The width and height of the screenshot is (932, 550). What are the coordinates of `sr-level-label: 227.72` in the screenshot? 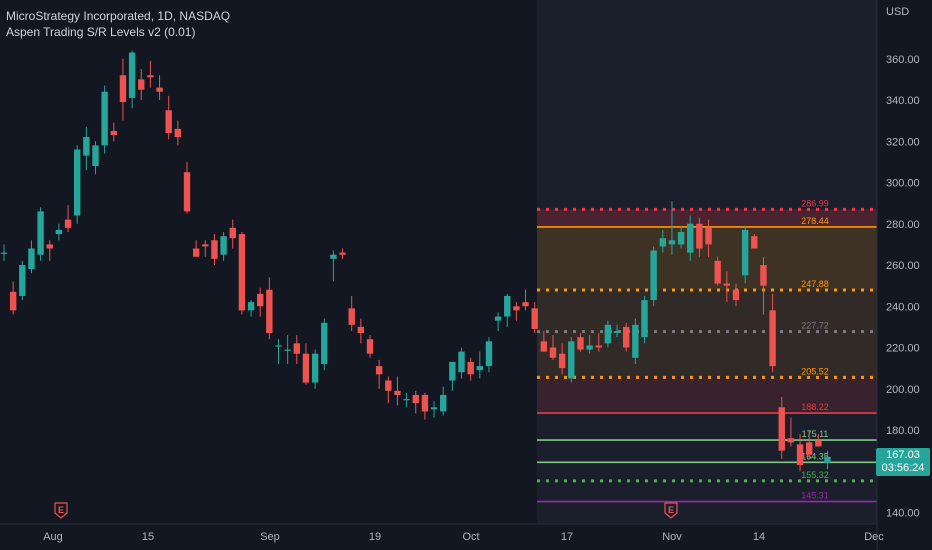 It's located at (815, 326).